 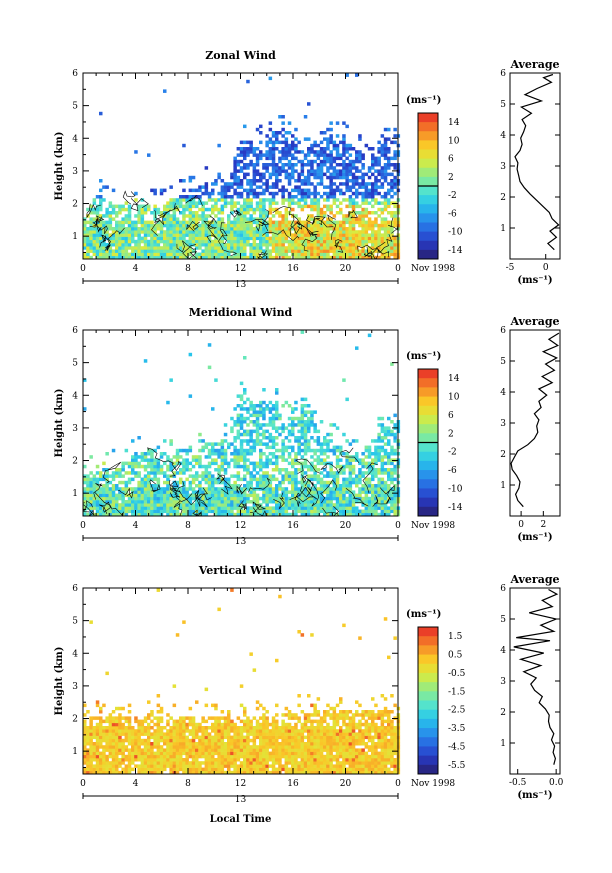 What do you see at coordinates (203, 498) in the screenshot?
I see `contour-line` at bounding box center [203, 498].